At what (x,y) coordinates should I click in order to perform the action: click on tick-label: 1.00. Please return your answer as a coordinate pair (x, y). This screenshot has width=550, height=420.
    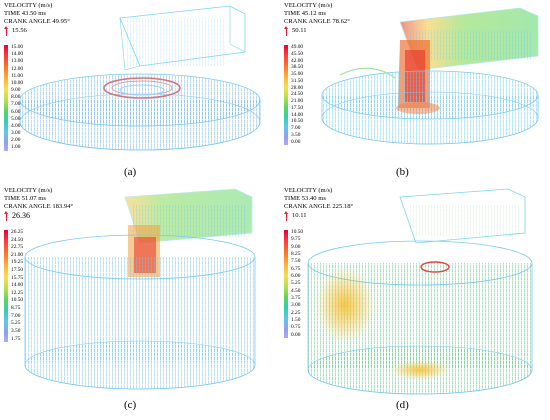
    Looking at the image, I should click on (16, 147).